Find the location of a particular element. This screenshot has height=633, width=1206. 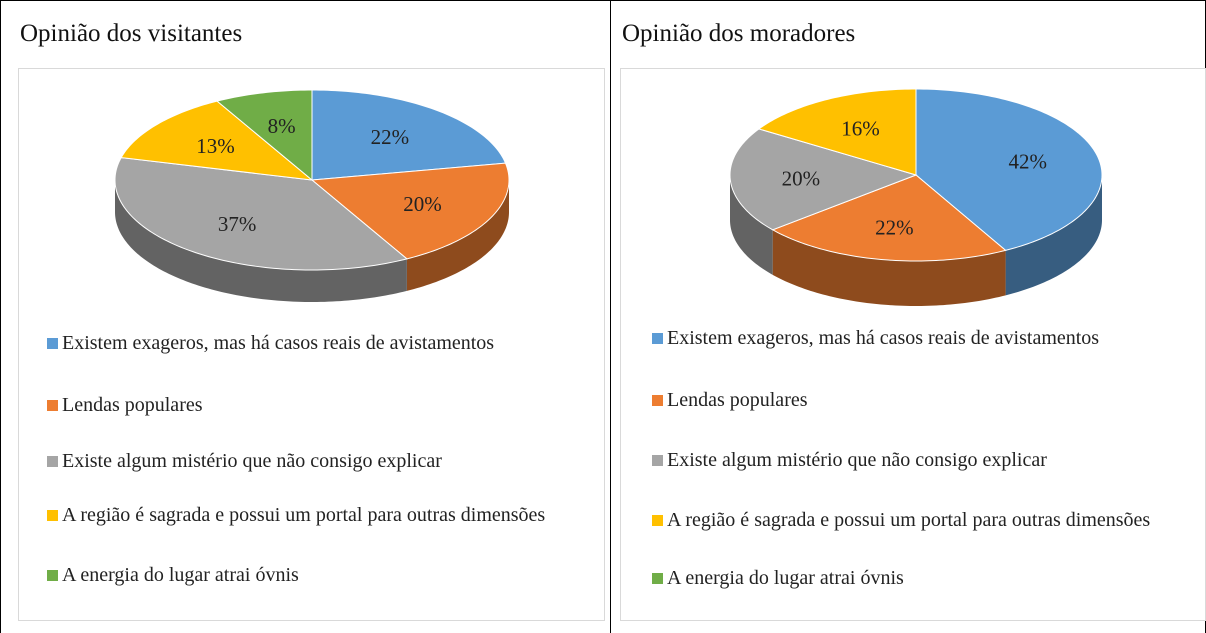

data-label: 13% is located at coordinates (215, 146).